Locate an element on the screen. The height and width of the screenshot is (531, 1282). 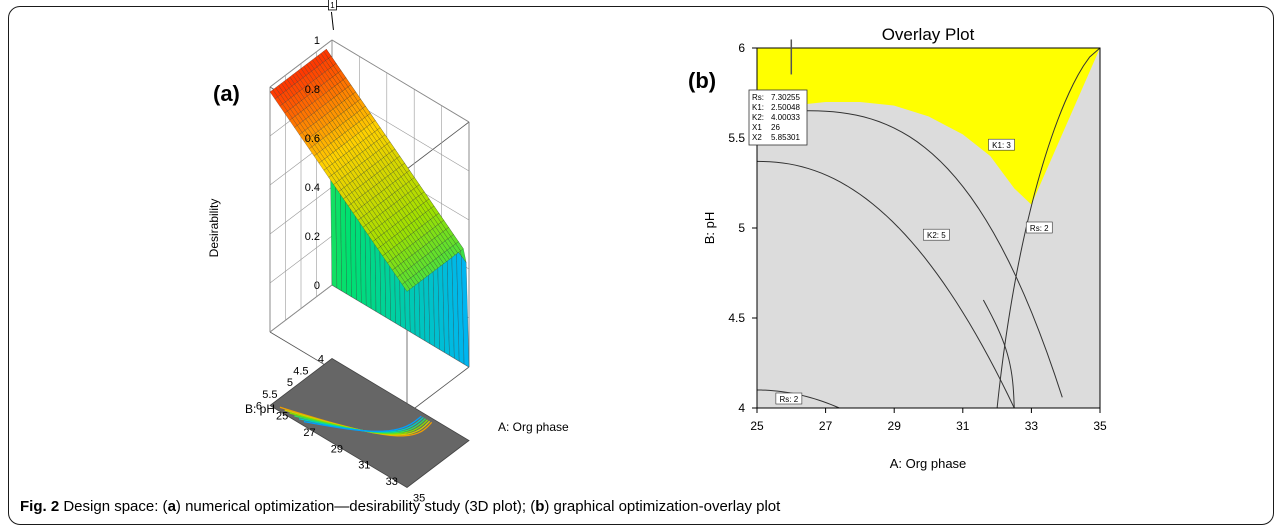
caption-part: b is located at coordinates (540, 506).